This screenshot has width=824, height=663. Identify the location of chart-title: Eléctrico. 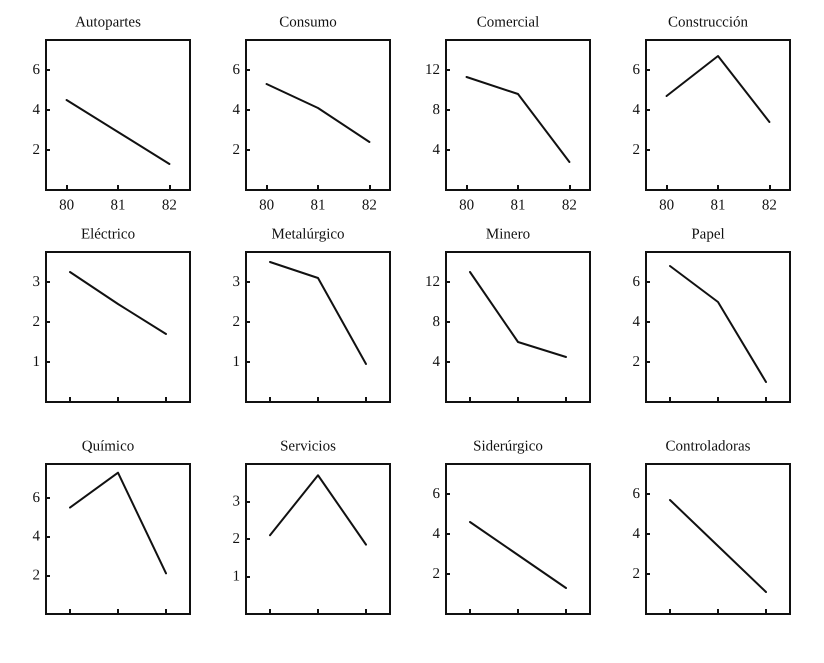
(108, 234).